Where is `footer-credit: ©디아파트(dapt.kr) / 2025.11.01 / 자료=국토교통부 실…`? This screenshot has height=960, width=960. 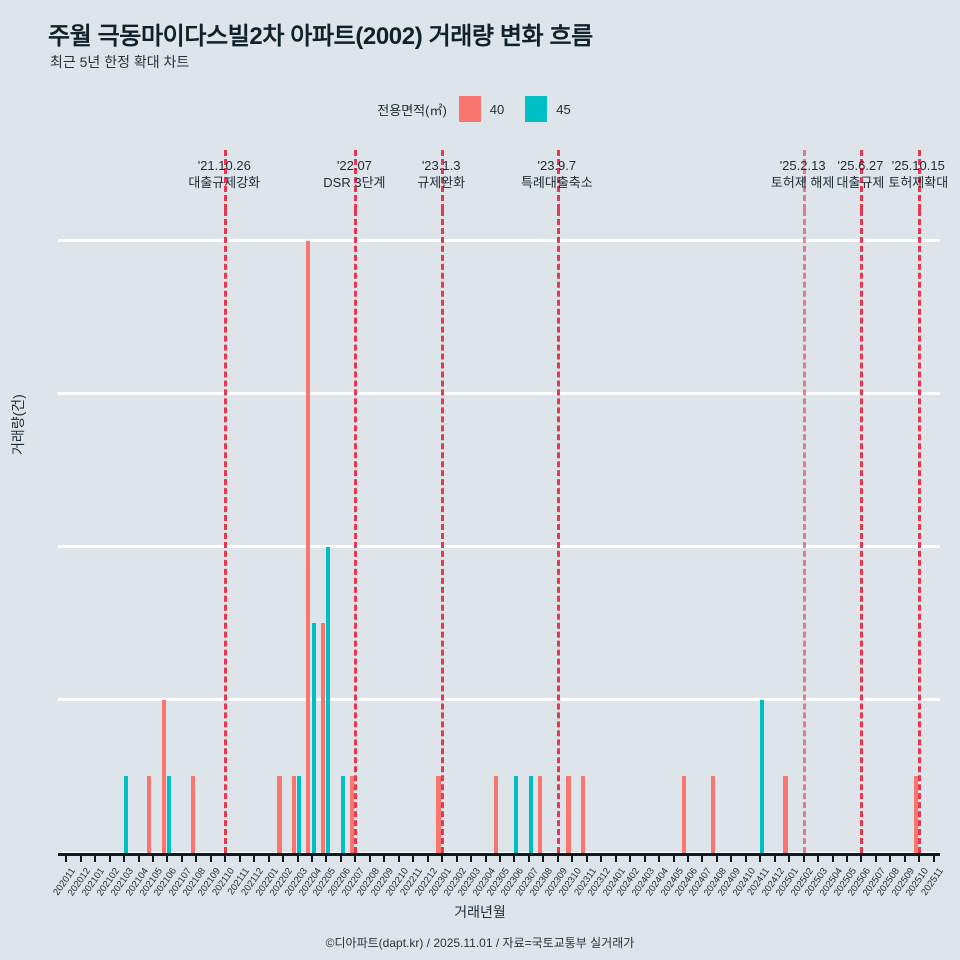
footer-credit: ©디아파트(dapt.kr) / 2025.11.01 / 자료=국토교통부 실… is located at coordinates (480, 943).